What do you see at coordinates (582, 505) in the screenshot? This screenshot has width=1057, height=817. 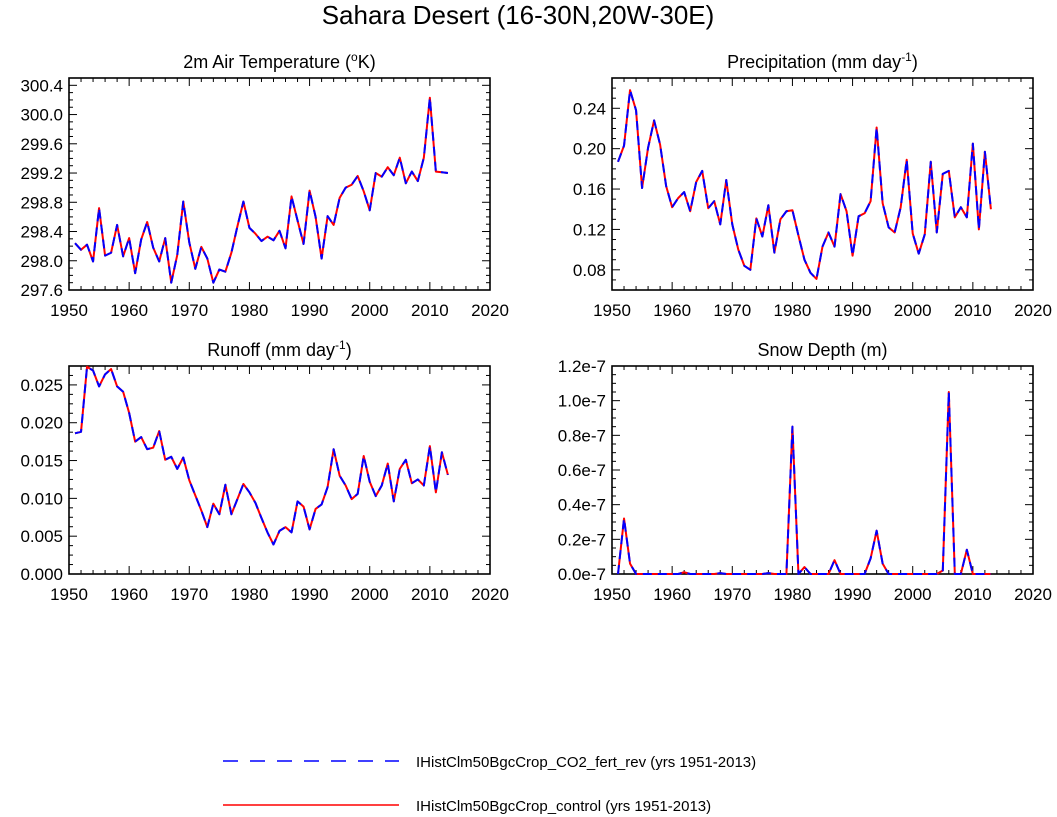 I see `y-tick-label: 0.4e-7` at bounding box center [582, 505].